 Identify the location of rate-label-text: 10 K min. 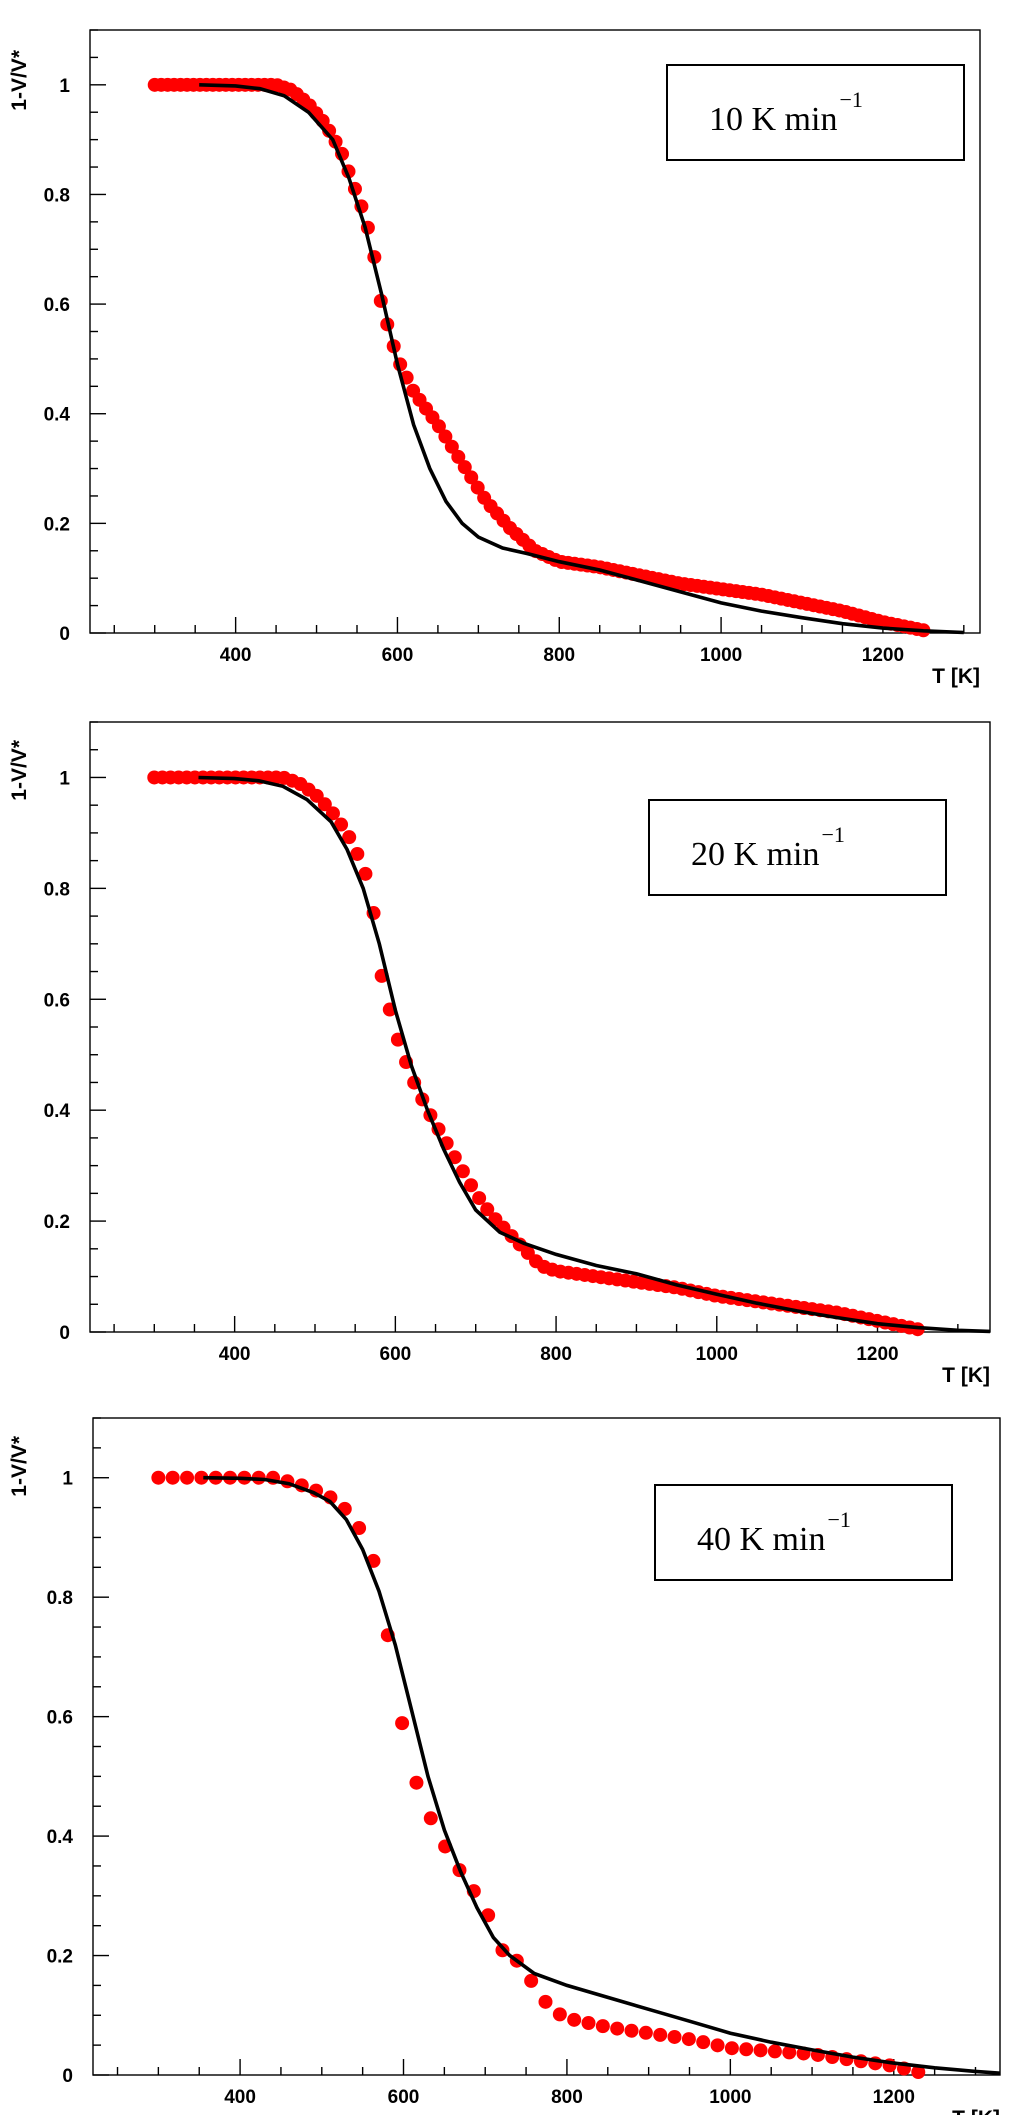
(773, 119).